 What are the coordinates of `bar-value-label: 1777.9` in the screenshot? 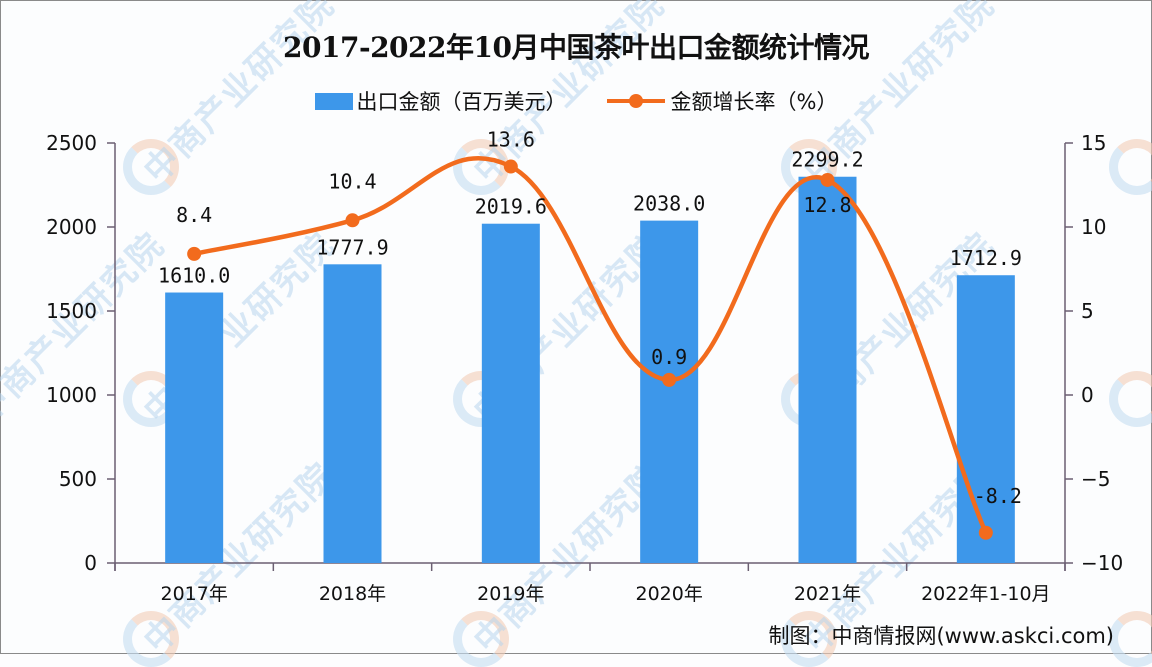 It's located at (352, 247).